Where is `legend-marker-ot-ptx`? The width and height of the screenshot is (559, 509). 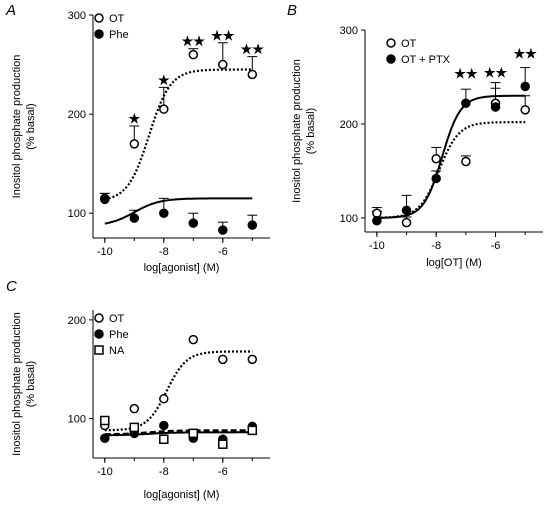 legend-marker-ot-ptx is located at coordinates (391, 59).